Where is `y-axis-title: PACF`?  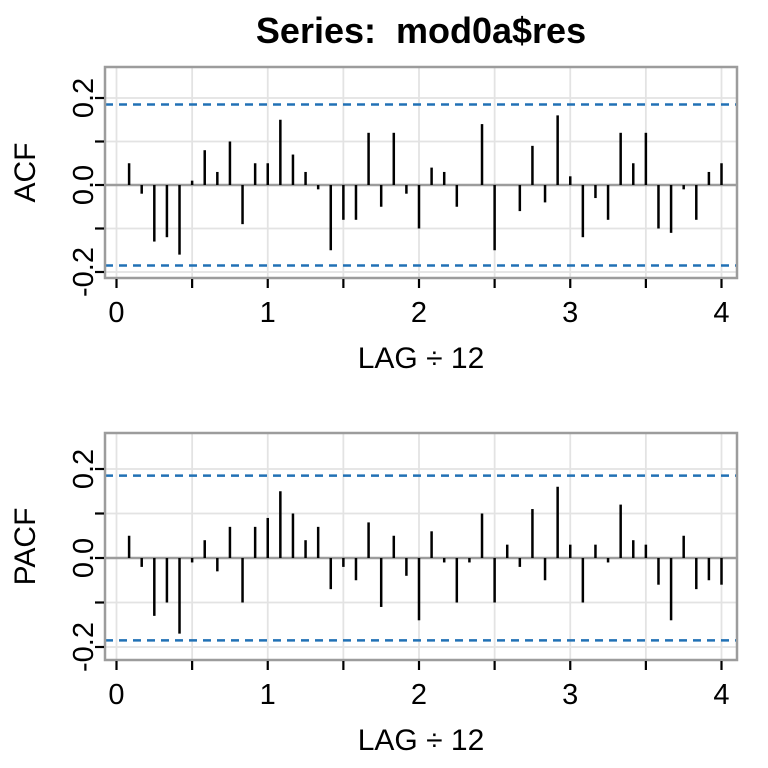 y-axis-title: PACF is located at coordinates (25, 547).